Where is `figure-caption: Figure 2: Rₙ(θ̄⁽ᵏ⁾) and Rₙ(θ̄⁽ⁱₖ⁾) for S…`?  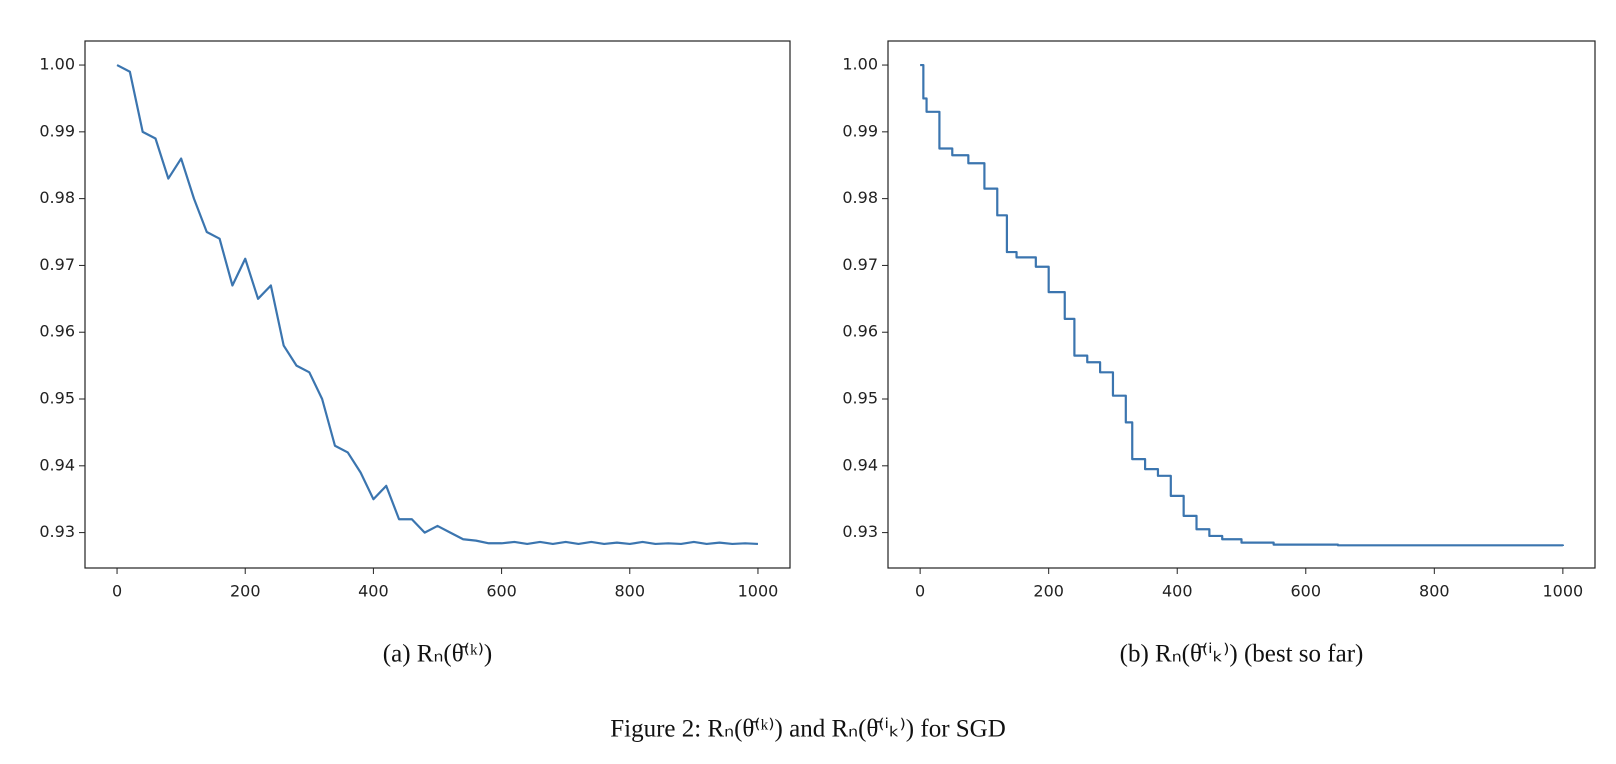
figure-caption: Figure 2: Rₙ(θ̄⁽ᵏ⁾) and Rₙ(θ̄⁽ⁱₖ⁾) for S… is located at coordinates (808, 729).